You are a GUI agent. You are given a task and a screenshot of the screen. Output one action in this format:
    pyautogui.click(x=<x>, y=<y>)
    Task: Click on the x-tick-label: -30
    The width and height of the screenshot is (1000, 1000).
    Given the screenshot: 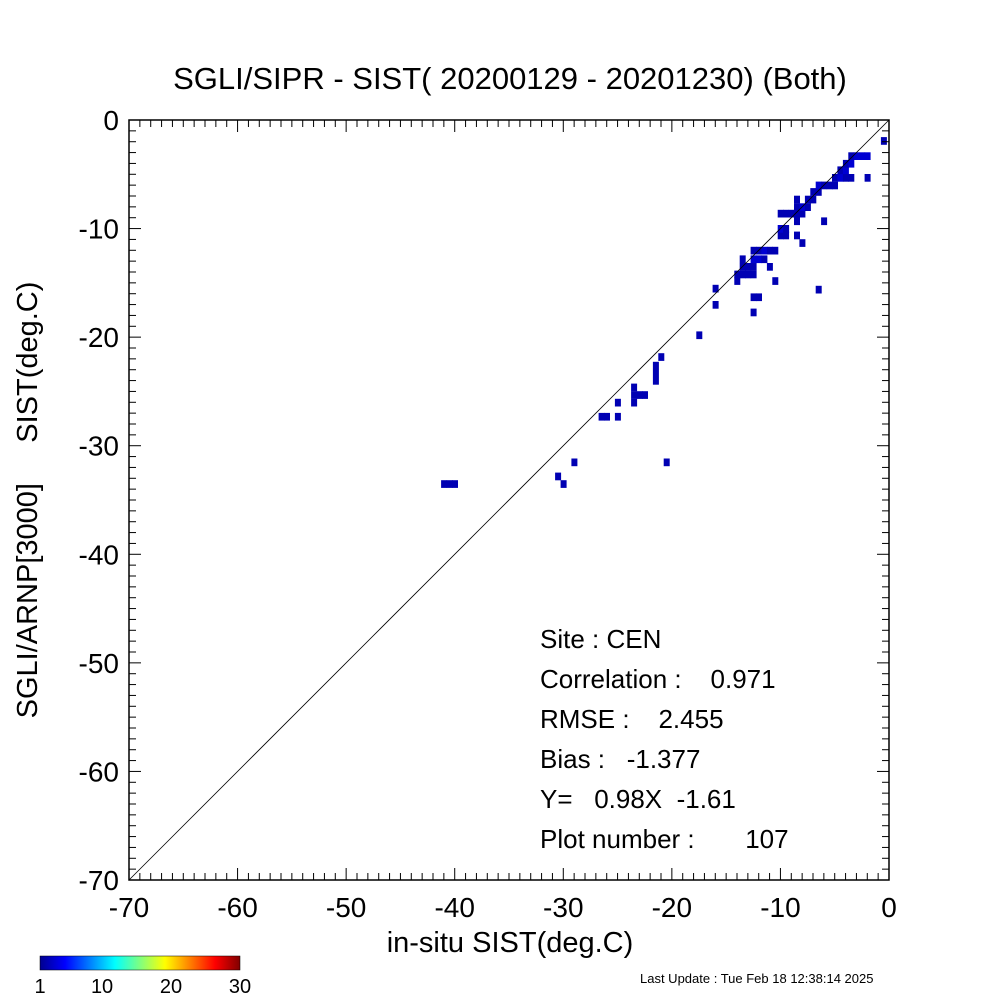 What is the action you would take?
    pyautogui.click(x=563, y=907)
    